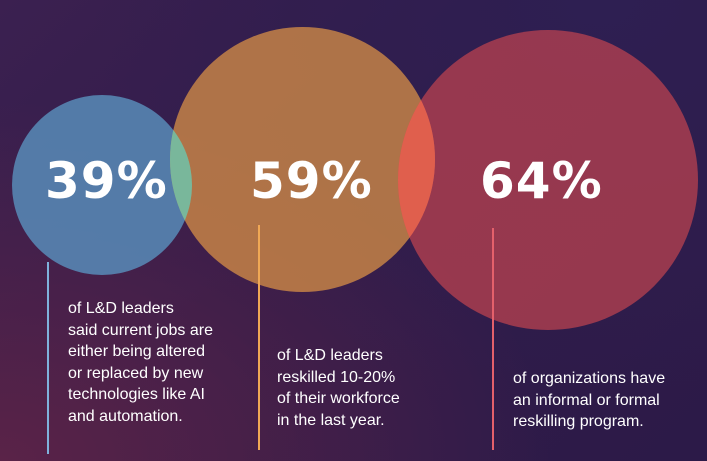  What do you see at coordinates (589, 378) in the screenshot?
I see `description-line: of organizations have` at bounding box center [589, 378].